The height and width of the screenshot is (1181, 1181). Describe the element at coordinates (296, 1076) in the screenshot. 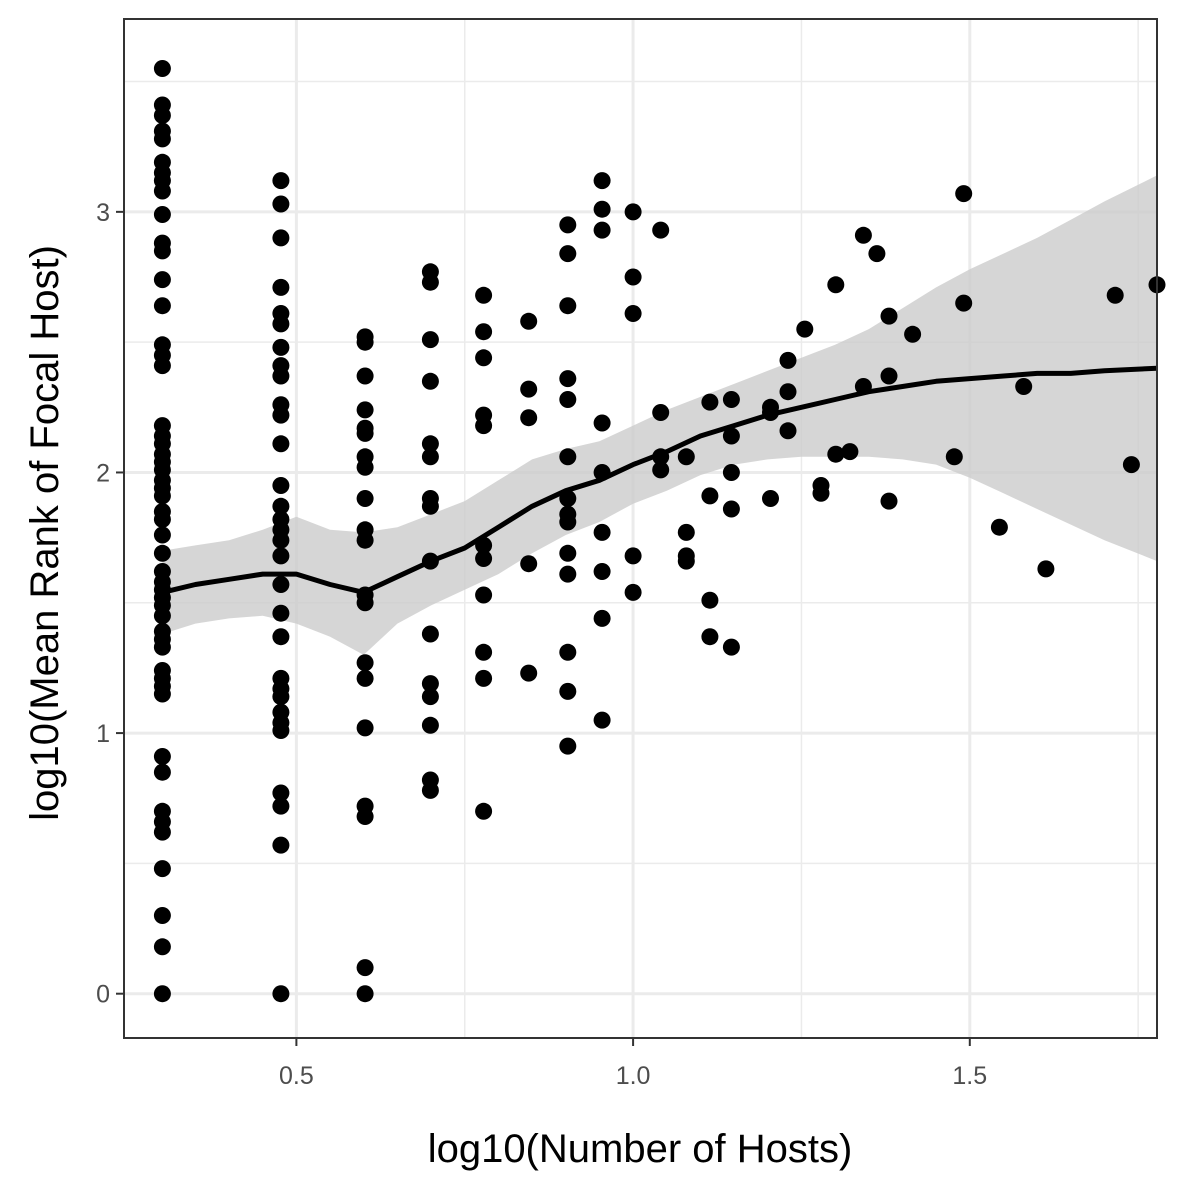

I see `x-tick-label: 0.5` at that location.